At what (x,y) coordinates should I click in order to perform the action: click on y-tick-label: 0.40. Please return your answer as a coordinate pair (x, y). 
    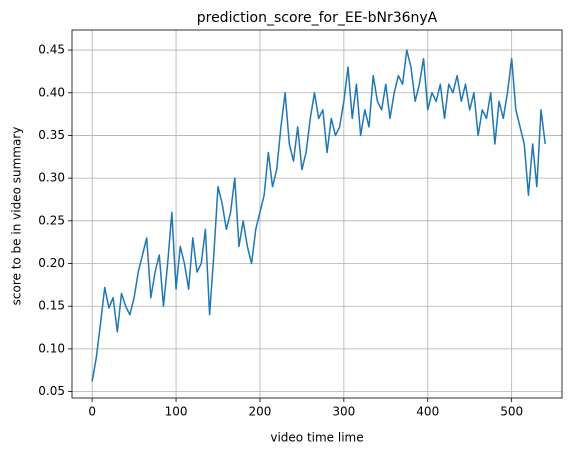
    Looking at the image, I should click on (51, 92).